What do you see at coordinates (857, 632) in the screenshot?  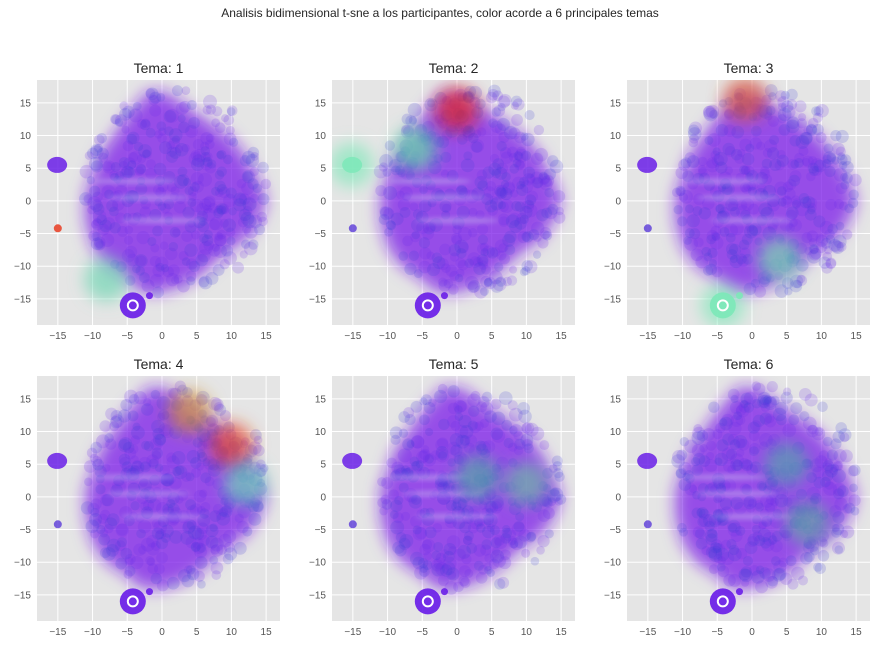 I see `x-tick-label: 15` at bounding box center [857, 632].